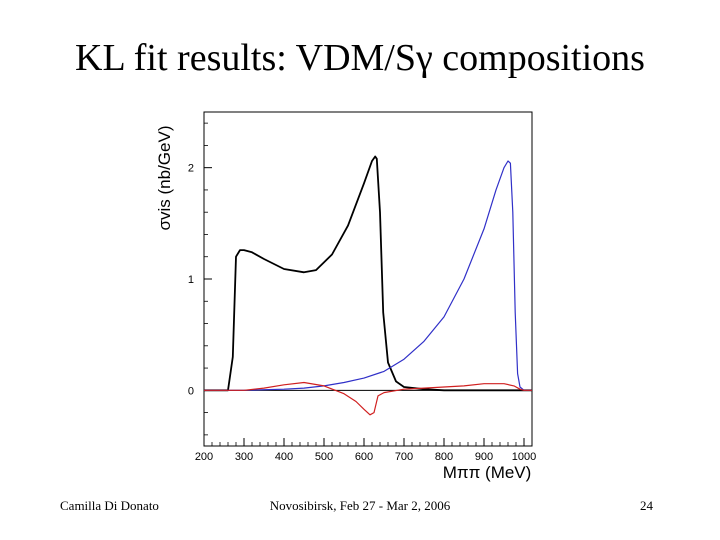 This screenshot has width=720, height=540. I want to click on footer-event: Novosibirsk, Feb 27 - Mar 2, 2006, so click(360, 505).